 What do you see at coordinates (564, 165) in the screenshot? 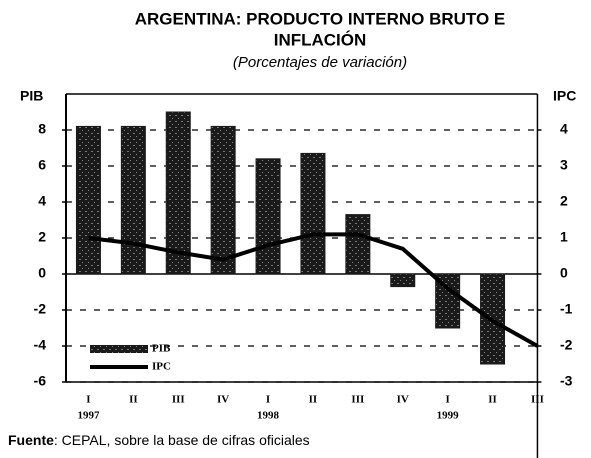
I see `y2-tick-label: 3` at bounding box center [564, 165].